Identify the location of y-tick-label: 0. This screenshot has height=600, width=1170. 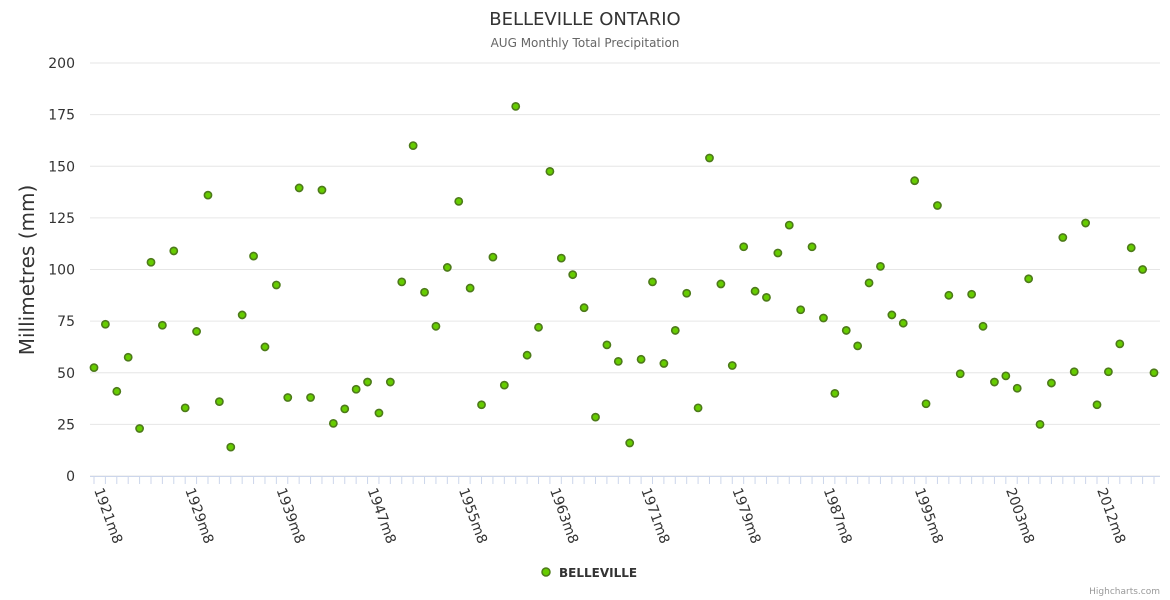
(70, 477).